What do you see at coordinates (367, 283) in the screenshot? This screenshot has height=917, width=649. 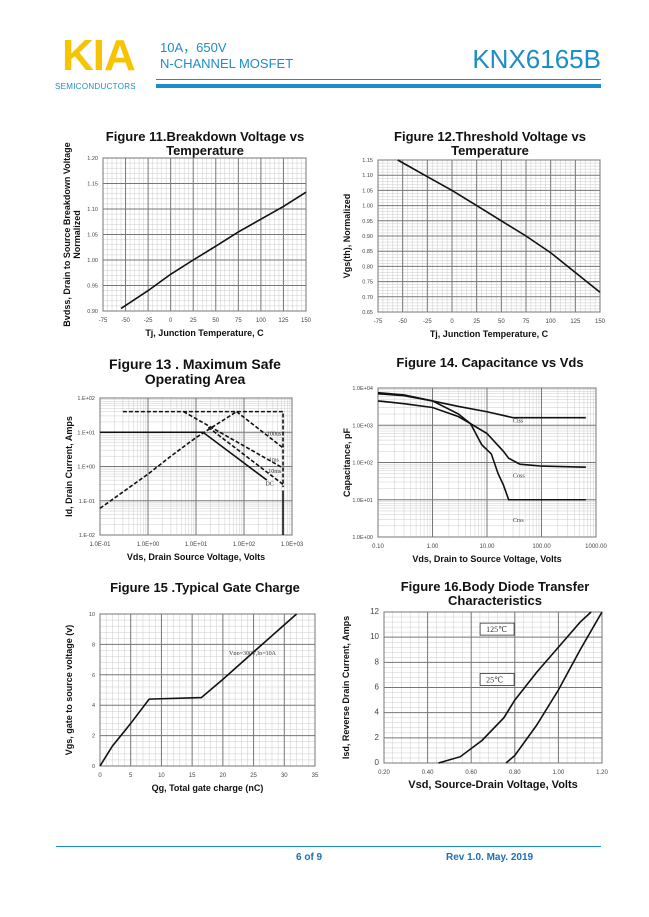 I see `y-tick-label: 0.75` at bounding box center [367, 283].